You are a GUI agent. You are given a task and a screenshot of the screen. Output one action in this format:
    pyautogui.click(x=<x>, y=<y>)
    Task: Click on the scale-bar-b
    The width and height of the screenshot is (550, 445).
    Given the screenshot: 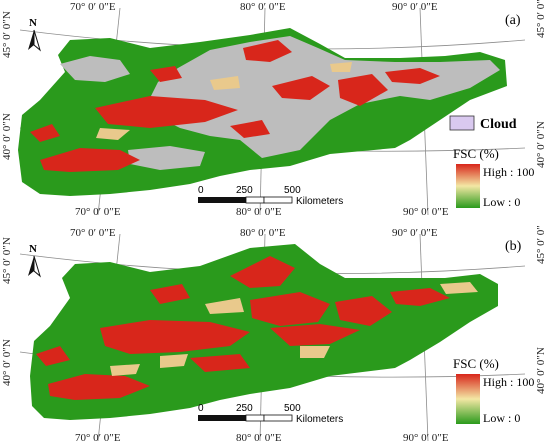 What is the action you would take?
    pyautogui.click(x=245, y=418)
    